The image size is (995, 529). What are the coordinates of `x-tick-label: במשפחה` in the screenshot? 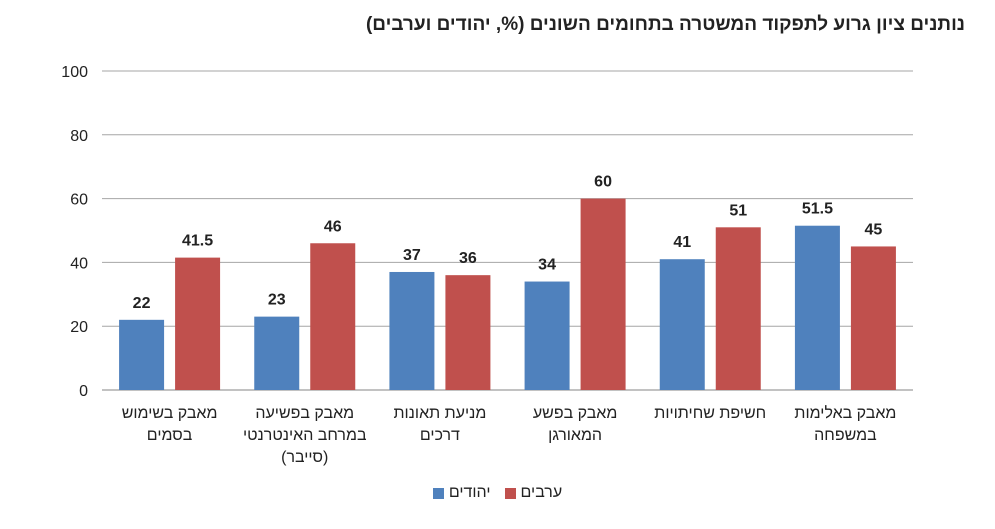 It's located at (845, 435).